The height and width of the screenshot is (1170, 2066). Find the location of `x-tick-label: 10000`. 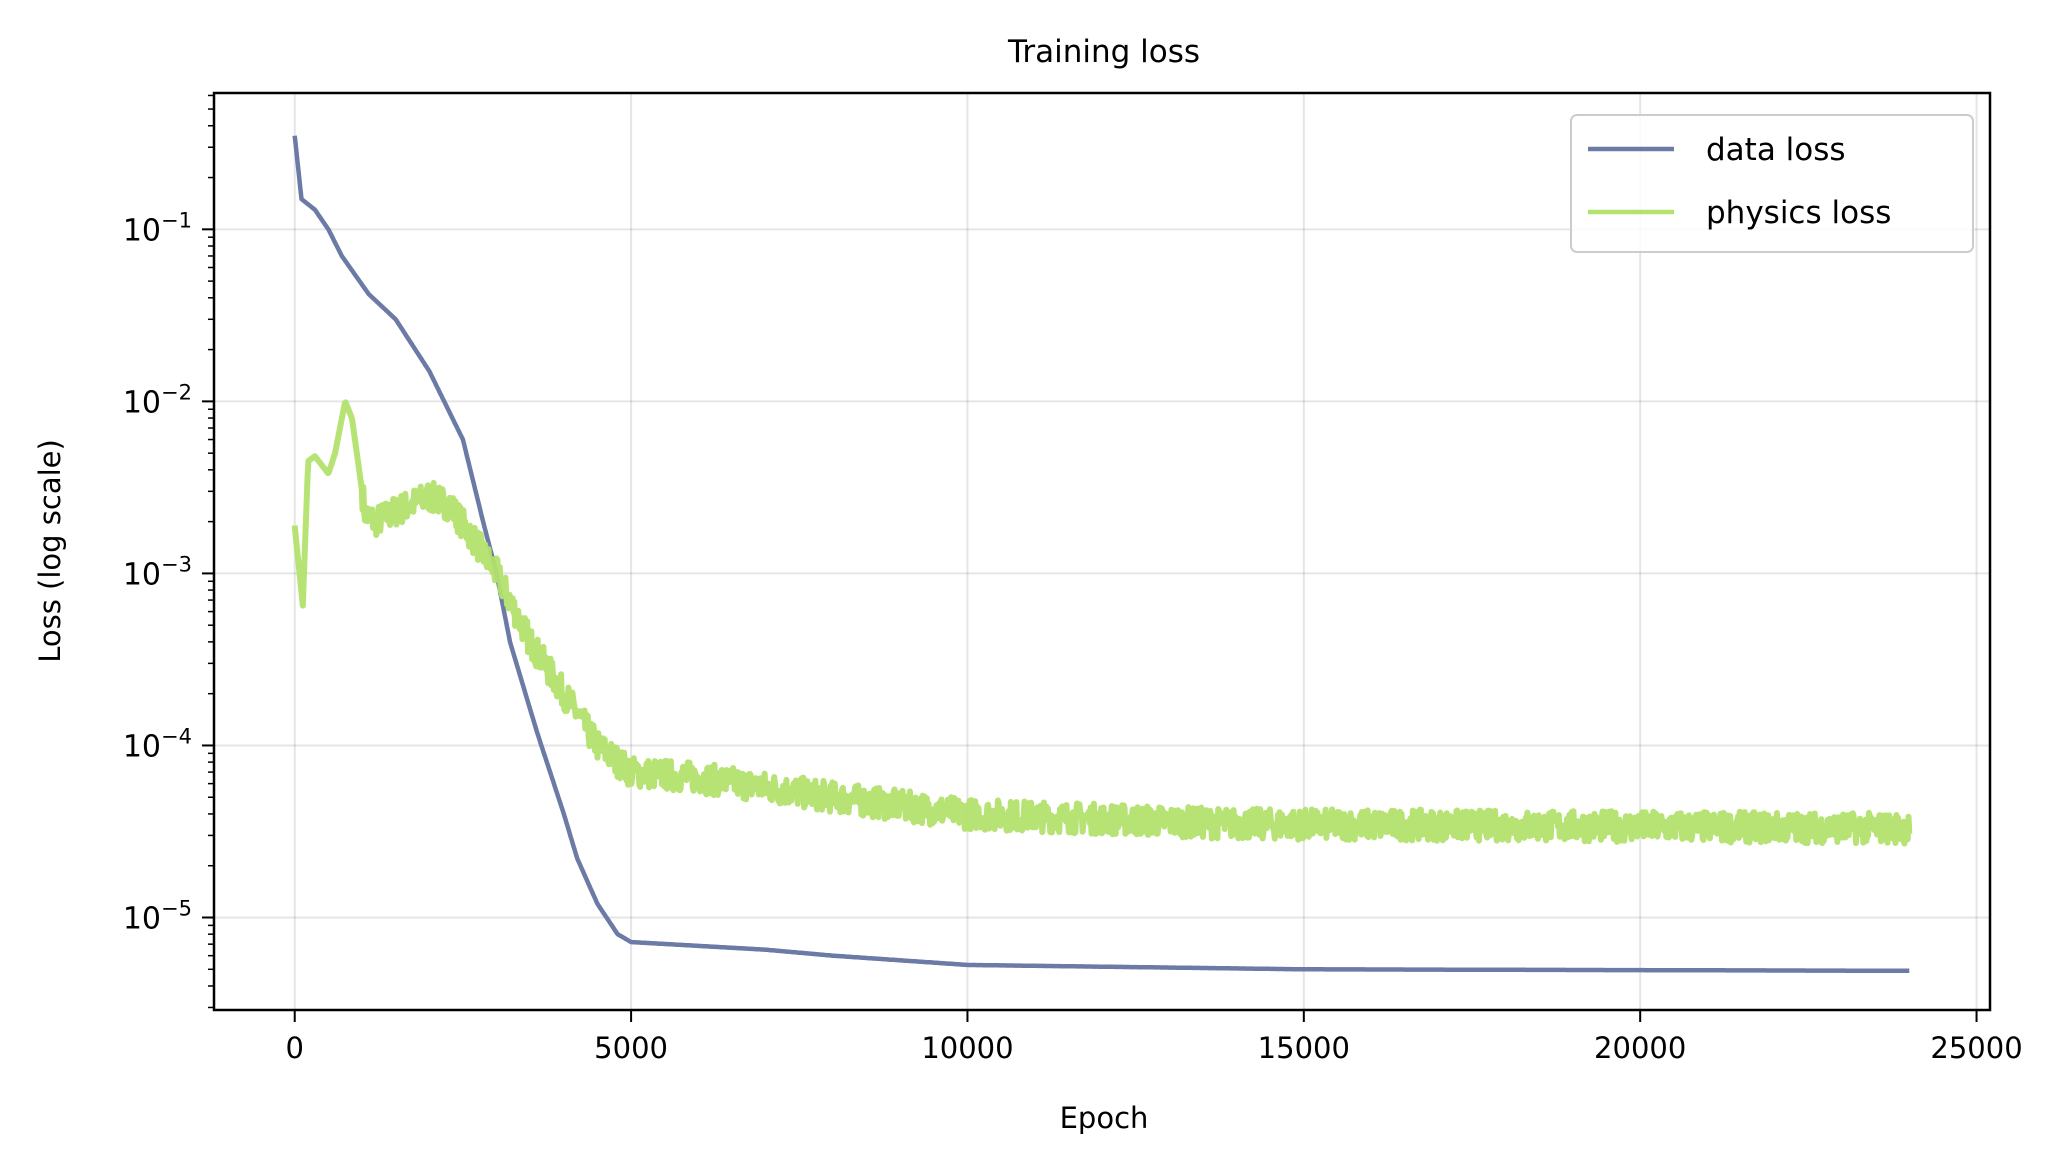

x-tick-label: 10000 is located at coordinates (967, 1048).